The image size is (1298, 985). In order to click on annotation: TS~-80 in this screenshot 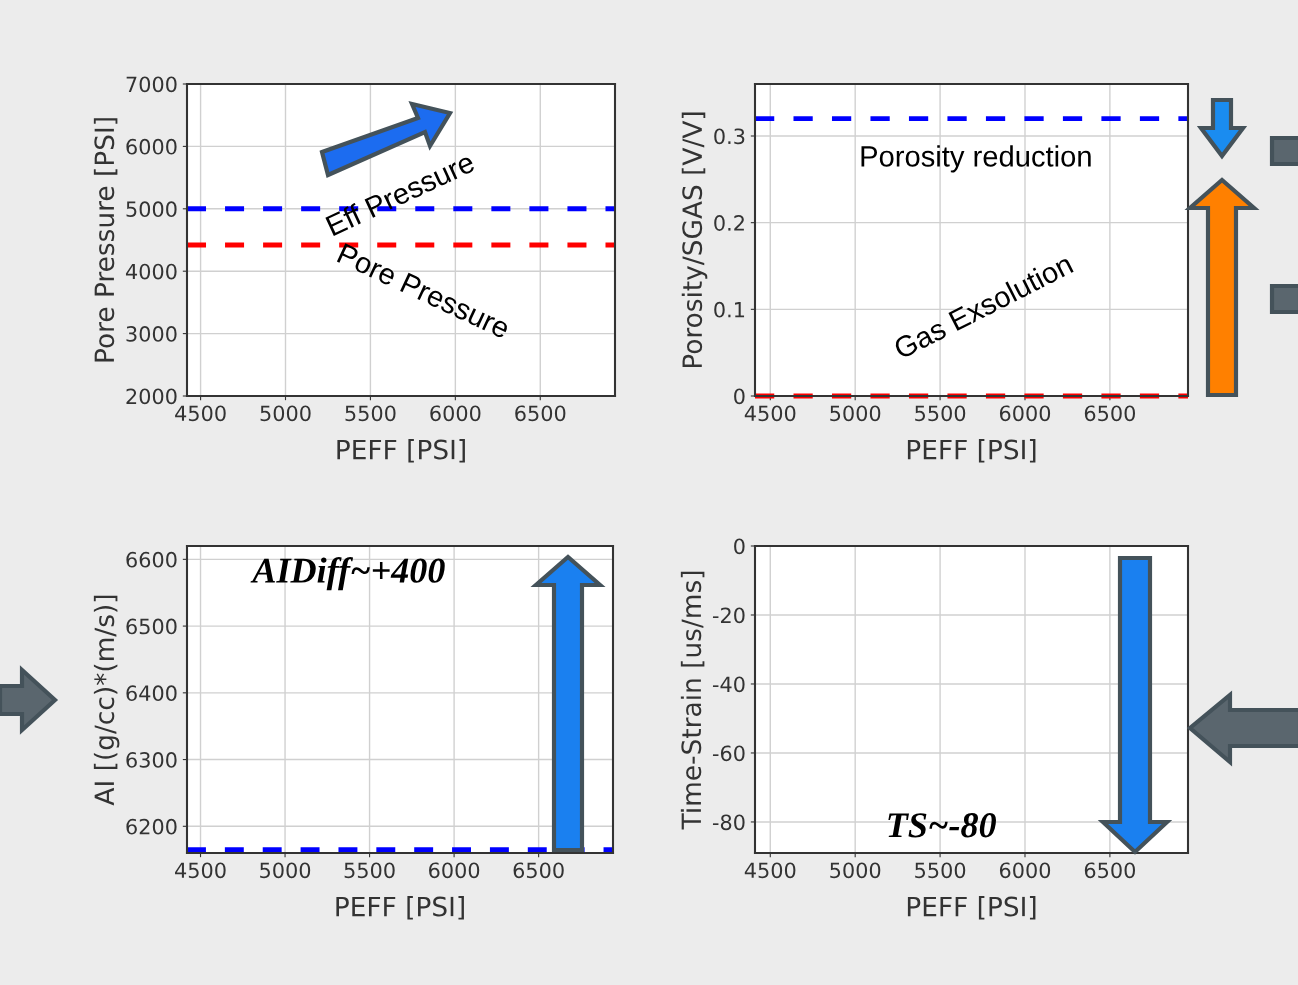, I will do `click(942, 825)`.